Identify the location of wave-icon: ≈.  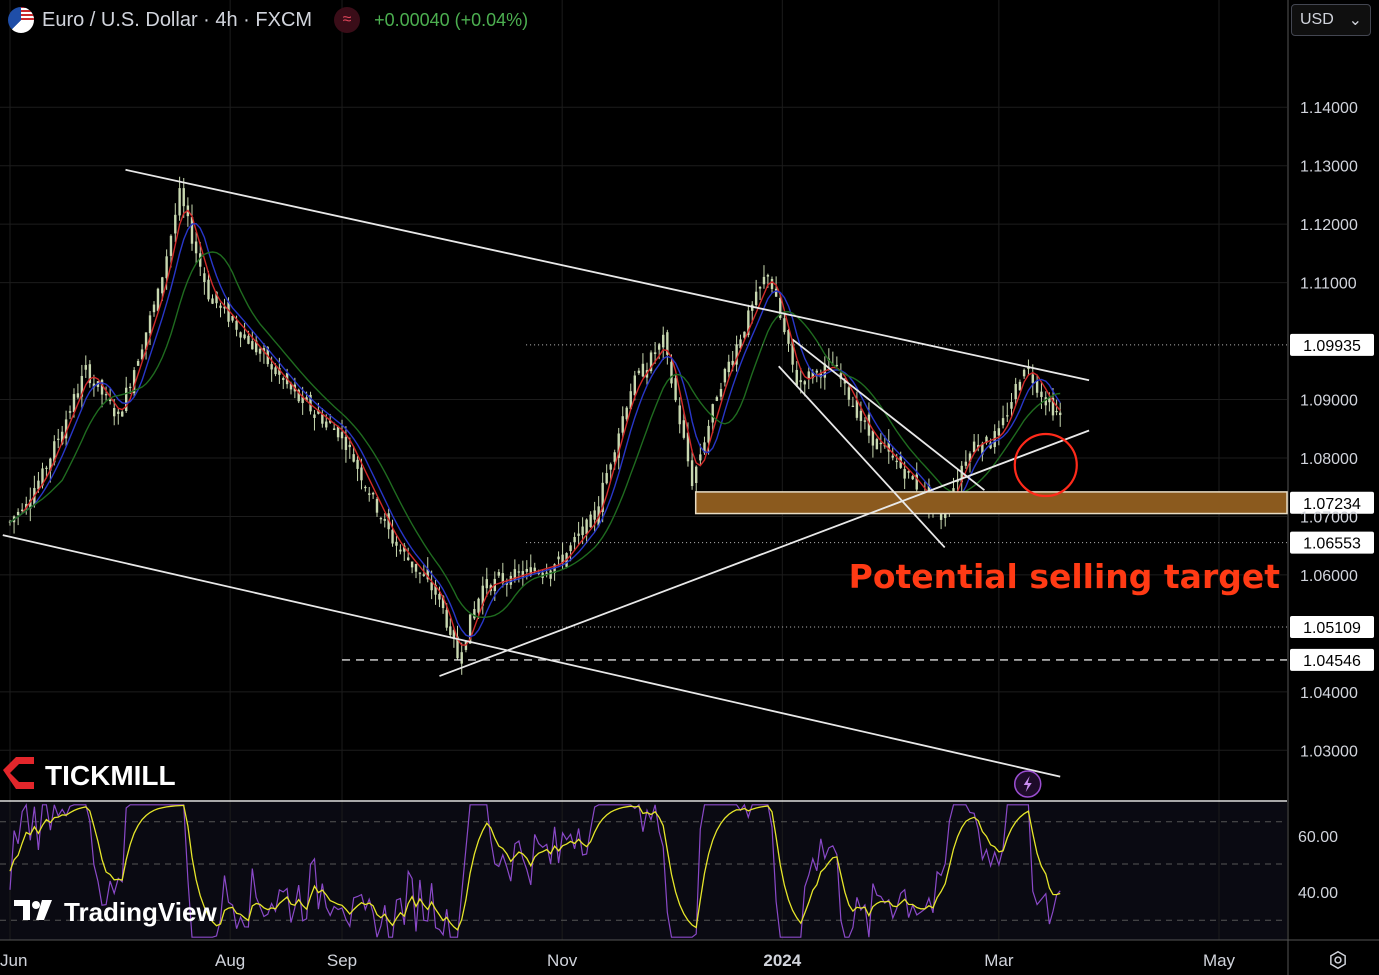
(347, 20).